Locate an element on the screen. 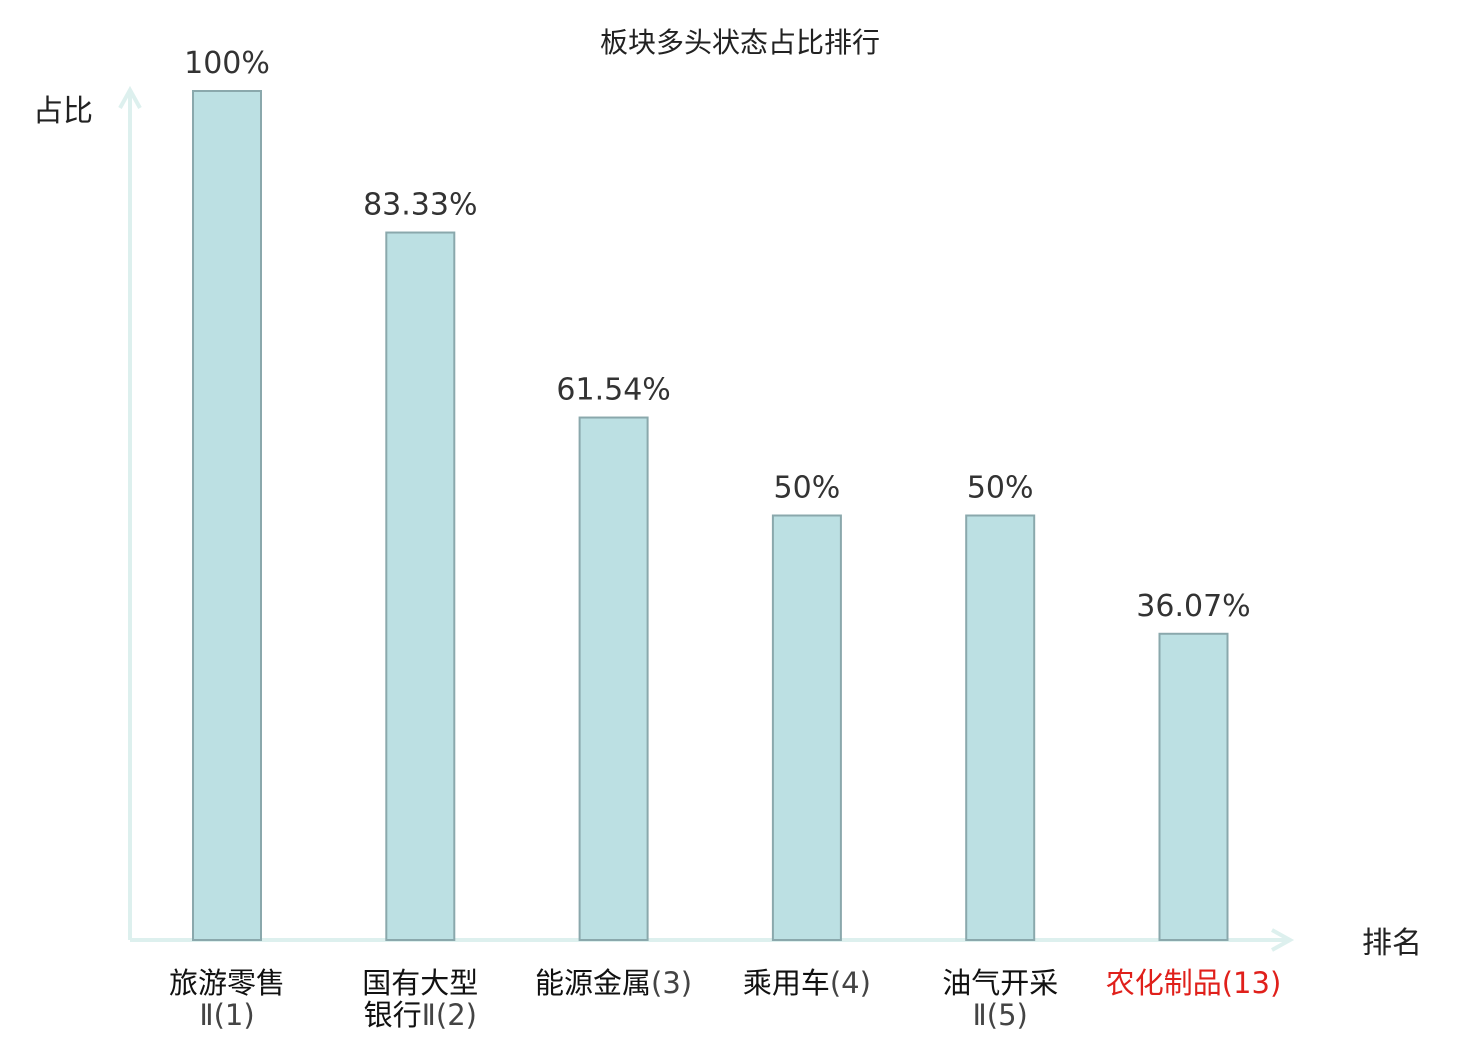 The width and height of the screenshot is (1480, 1040). x-tick-label-name: 国有大型 is located at coordinates (420, 983).